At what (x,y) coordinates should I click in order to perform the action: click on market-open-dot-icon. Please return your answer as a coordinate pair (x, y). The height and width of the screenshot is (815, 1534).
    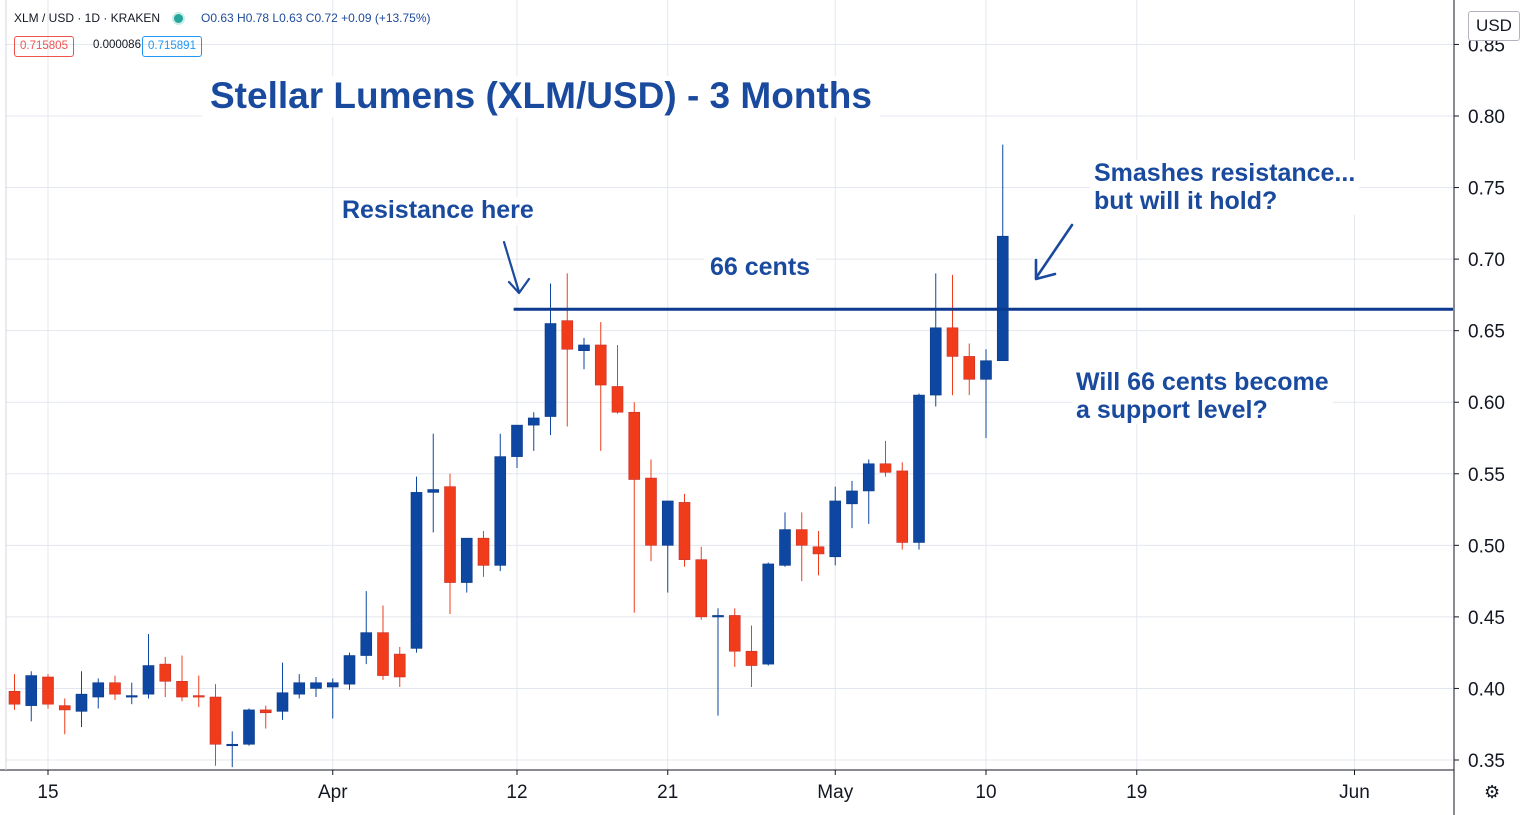
    Looking at the image, I should click on (179, 18).